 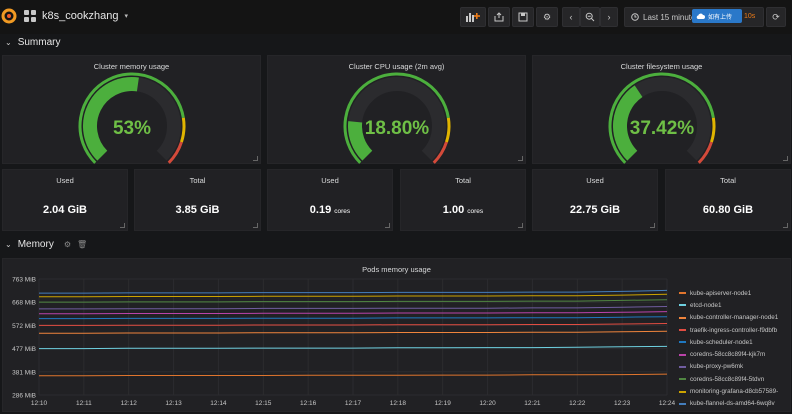 I want to click on gauge-panel-memory: Cluster memory usage 53%, so click(x=131, y=109).